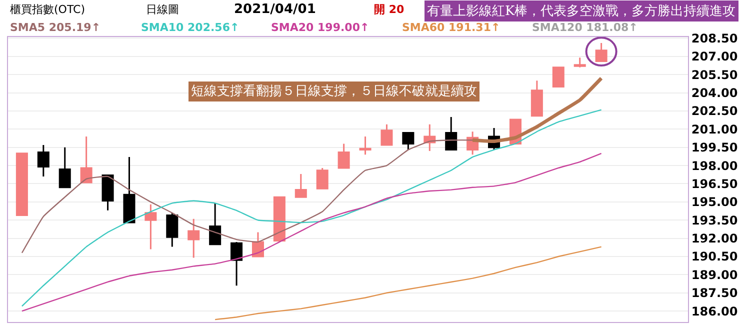 The width and height of the screenshot is (740, 325). Describe the element at coordinates (389, 9) in the screenshot. I see `text: 開 20` at that location.